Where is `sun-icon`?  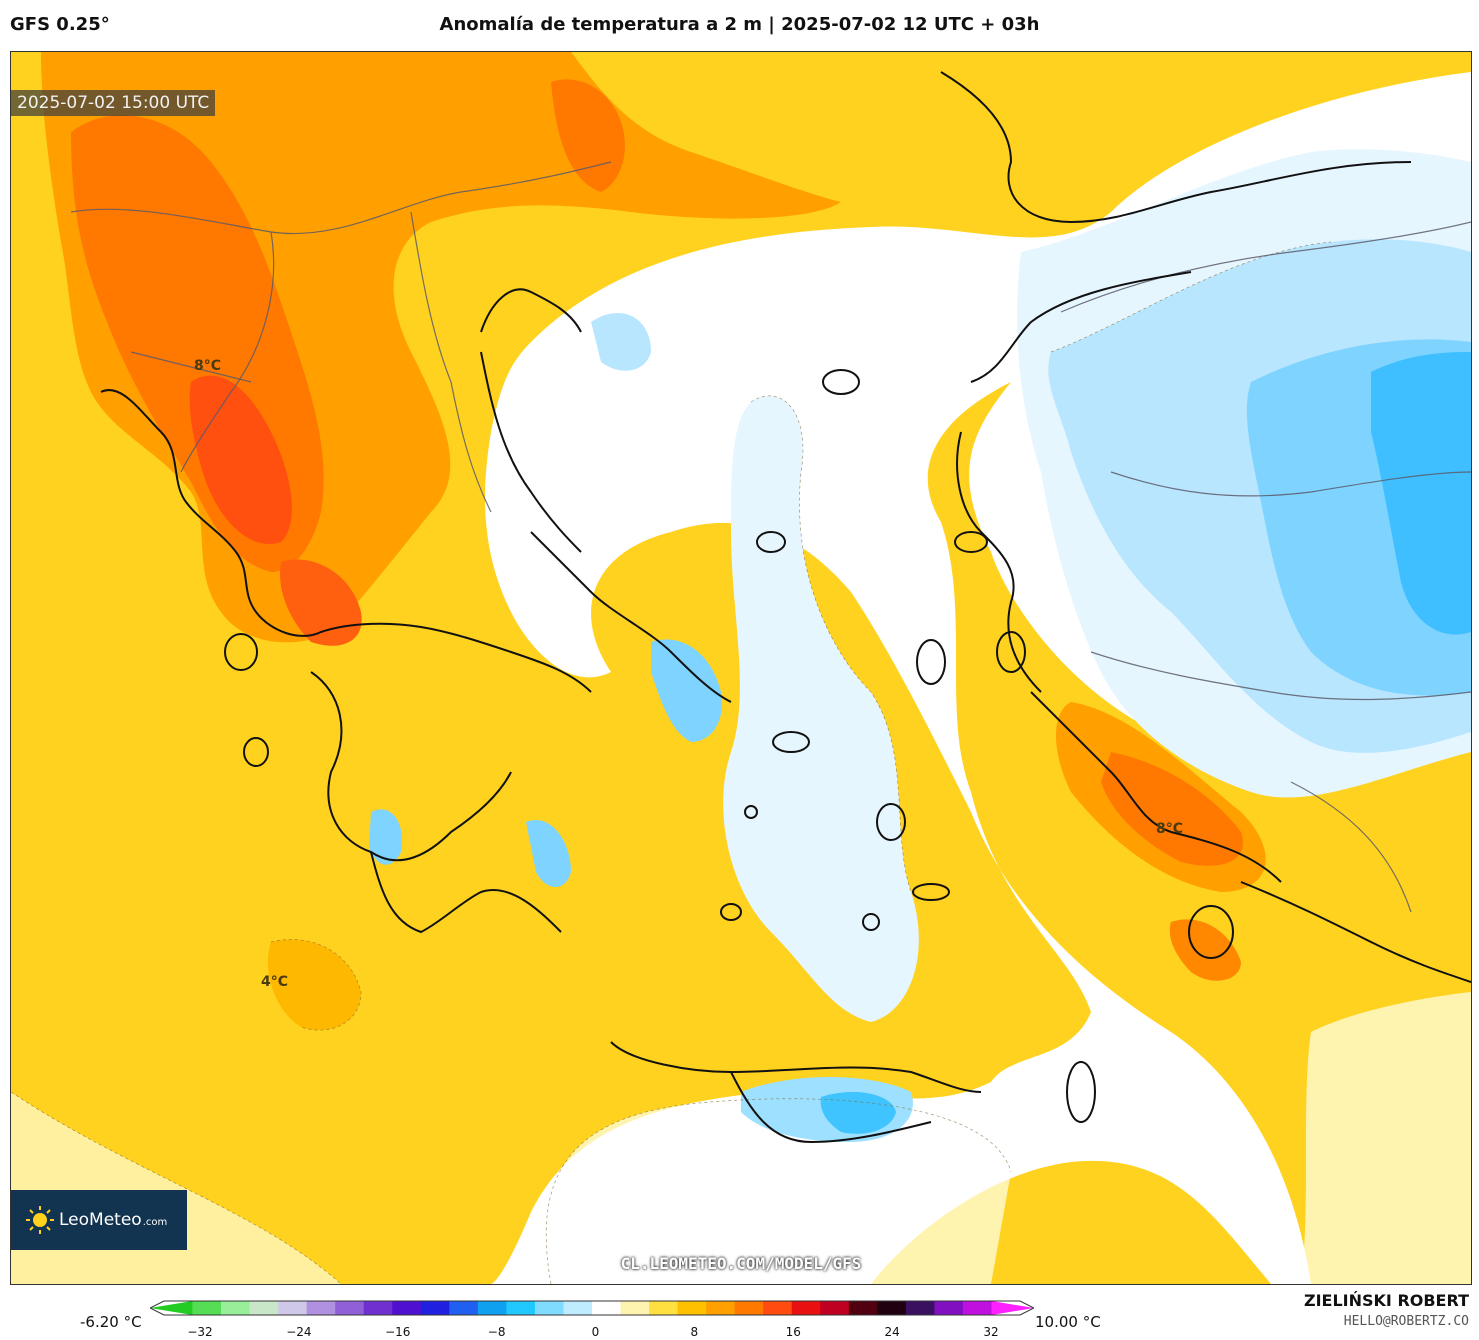
sun-icon is located at coordinates (40, 1220).